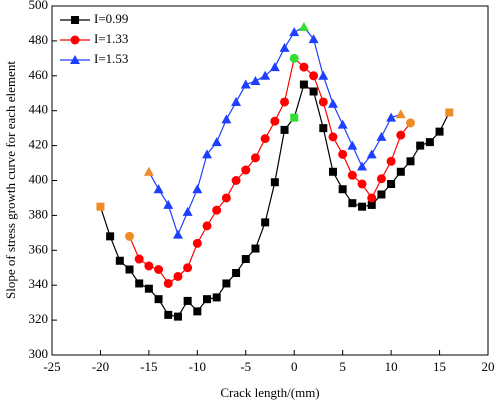  What do you see at coordinates (39, 353) in the screenshot?
I see `y-tick-label: 300` at bounding box center [39, 353].